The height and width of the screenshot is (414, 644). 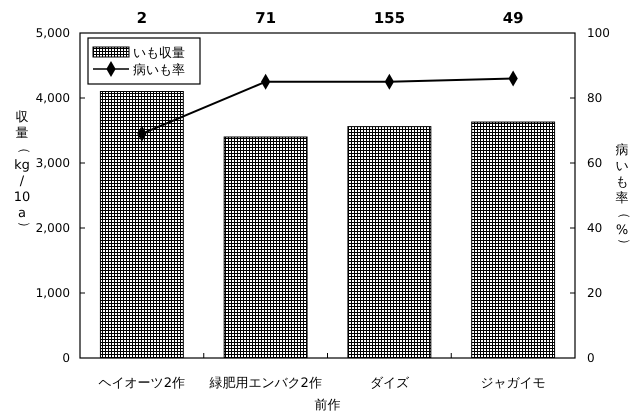 I want to click on y-tick-label: 2,000, so click(x=53, y=228).